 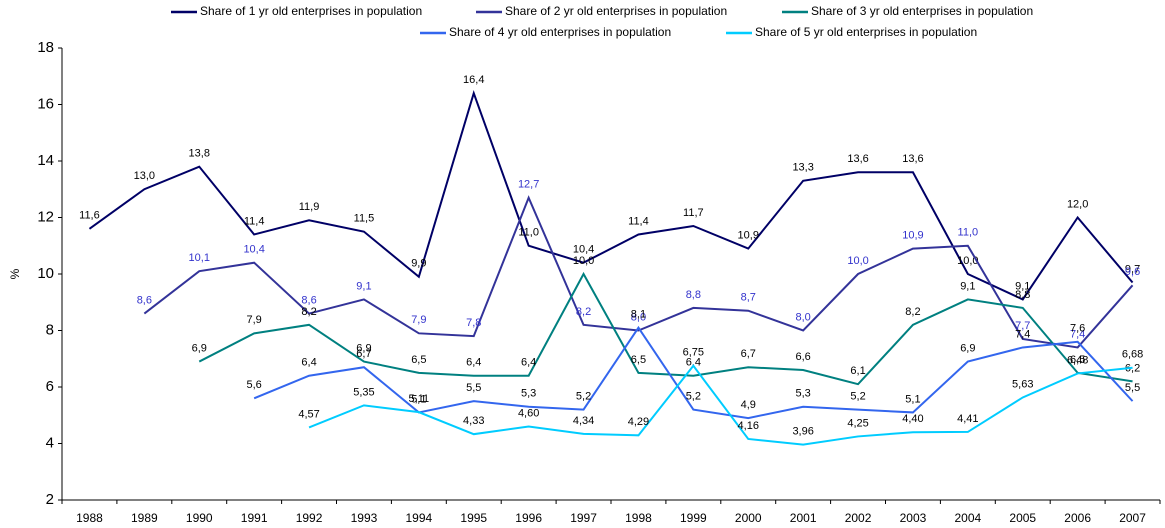 I want to click on value-label: 5,5, so click(x=1132, y=388).